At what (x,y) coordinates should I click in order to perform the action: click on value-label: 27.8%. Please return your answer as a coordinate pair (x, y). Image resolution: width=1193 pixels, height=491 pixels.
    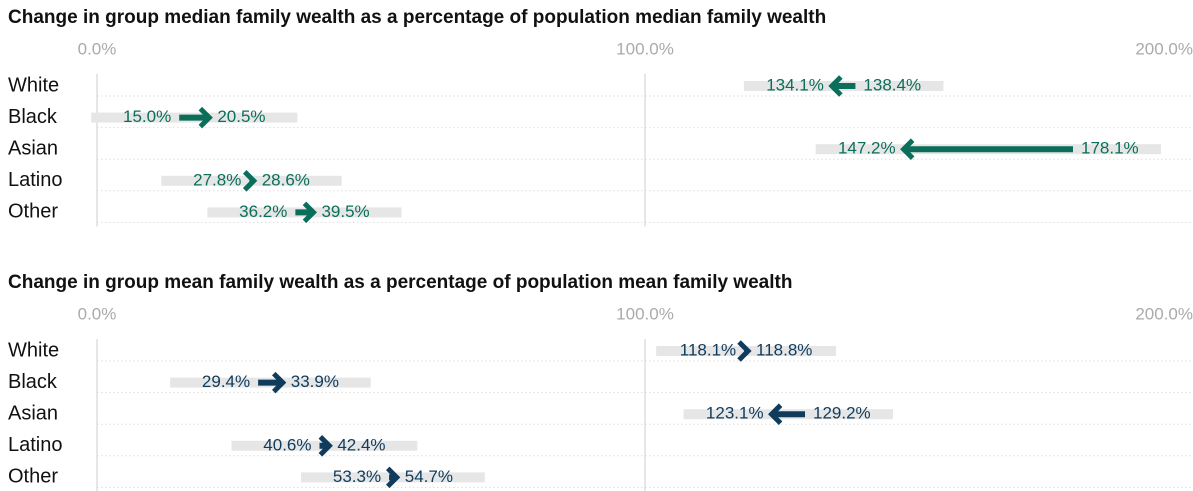
    Looking at the image, I should click on (217, 179).